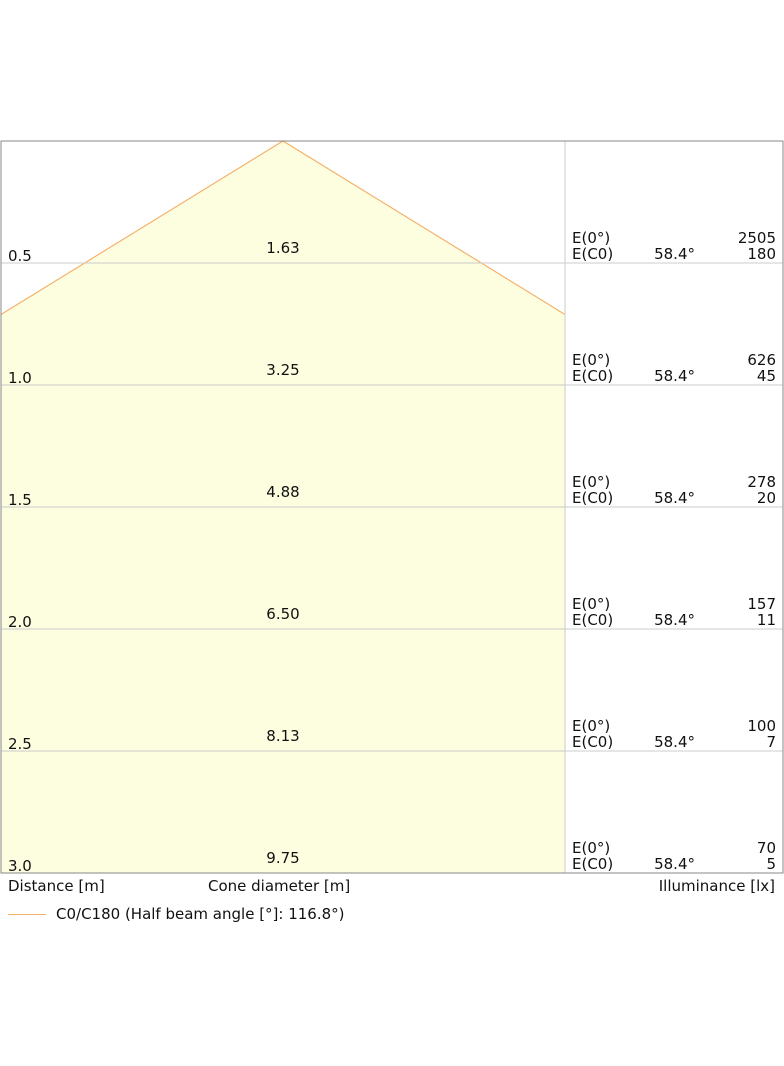 The height and width of the screenshot is (1066, 784). What do you see at coordinates (761, 254) in the screenshot?
I see `ec0-value: 180` at bounding box center [761, 254].